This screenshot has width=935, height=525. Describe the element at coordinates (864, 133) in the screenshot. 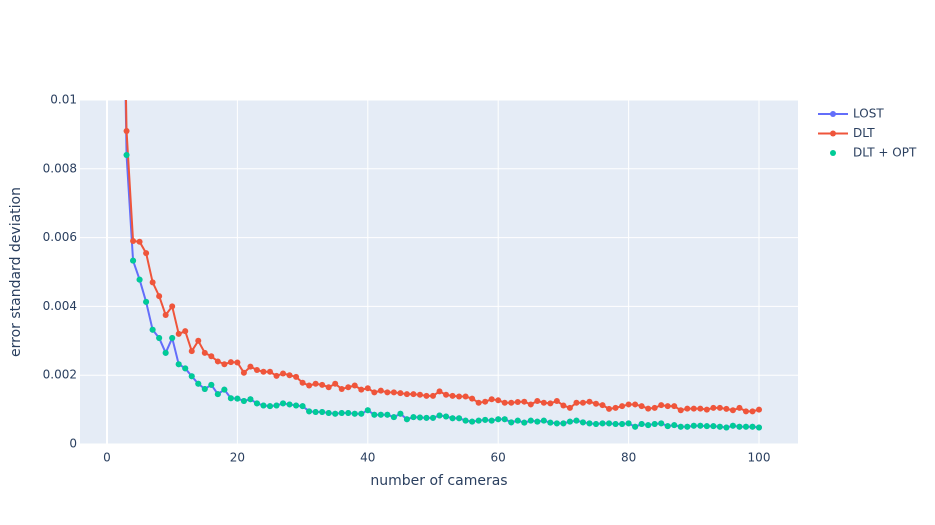

I see `legend-label: DLT` at that location.